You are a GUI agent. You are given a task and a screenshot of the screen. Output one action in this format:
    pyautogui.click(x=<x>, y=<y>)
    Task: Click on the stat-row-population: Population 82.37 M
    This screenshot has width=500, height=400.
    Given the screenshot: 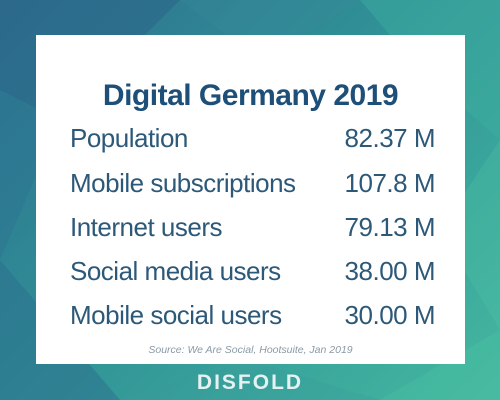 What is the action you would take?
    pyautogui.click(x=253, y=138)
    